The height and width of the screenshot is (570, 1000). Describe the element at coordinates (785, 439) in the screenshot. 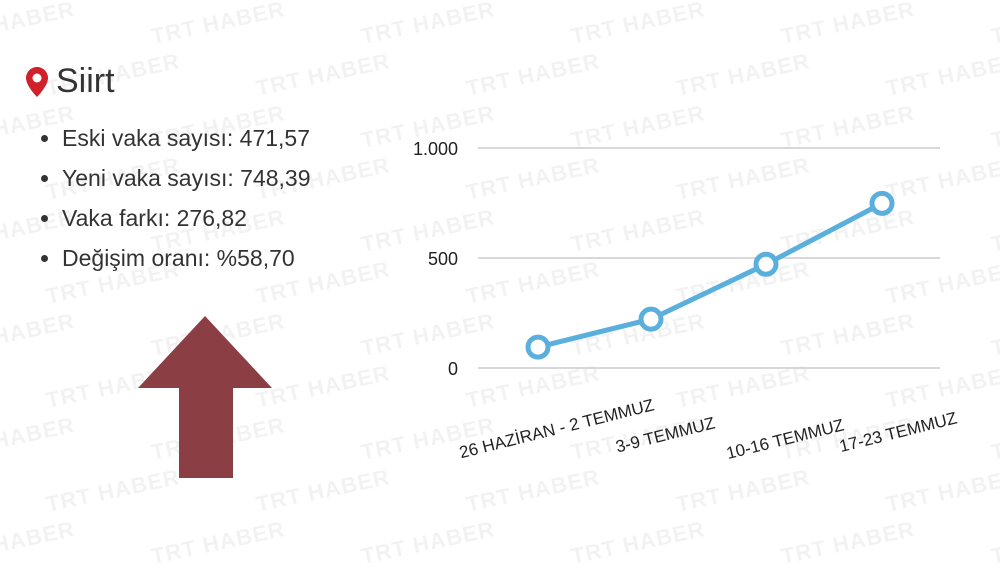

I see `x-tick-label: 10-16 TEMMUZ` at that location.